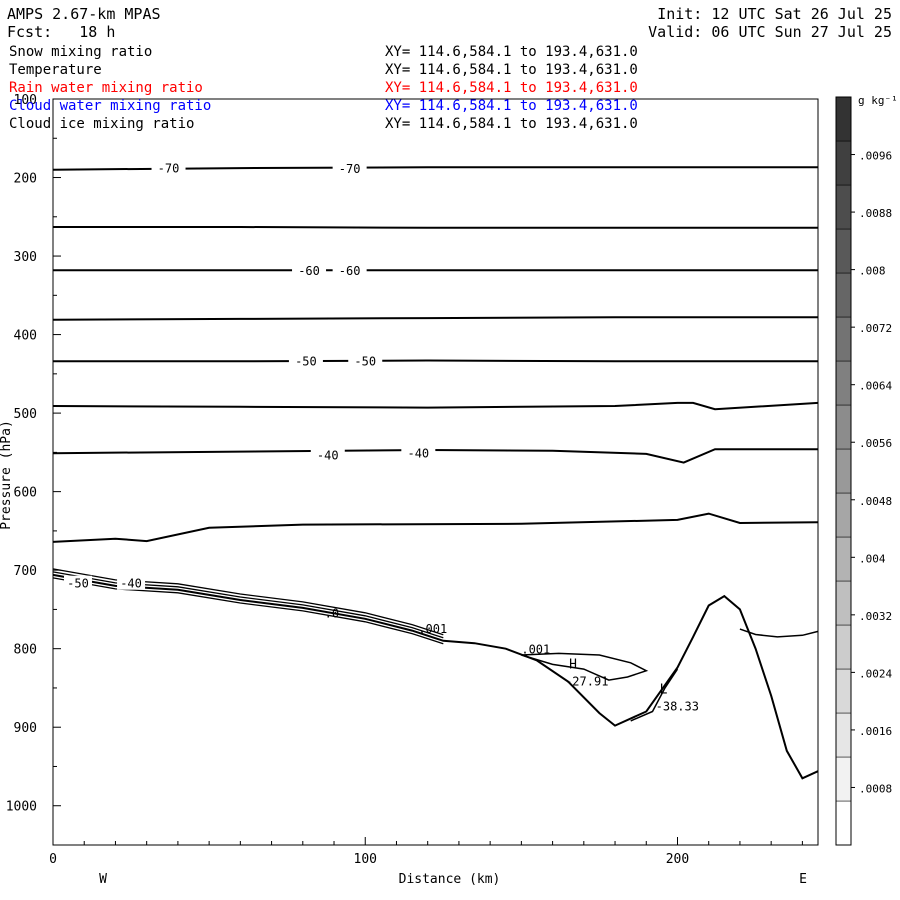  I want to click on legend-field-name: Cloud ice mixing ratio, so click(102, 124).